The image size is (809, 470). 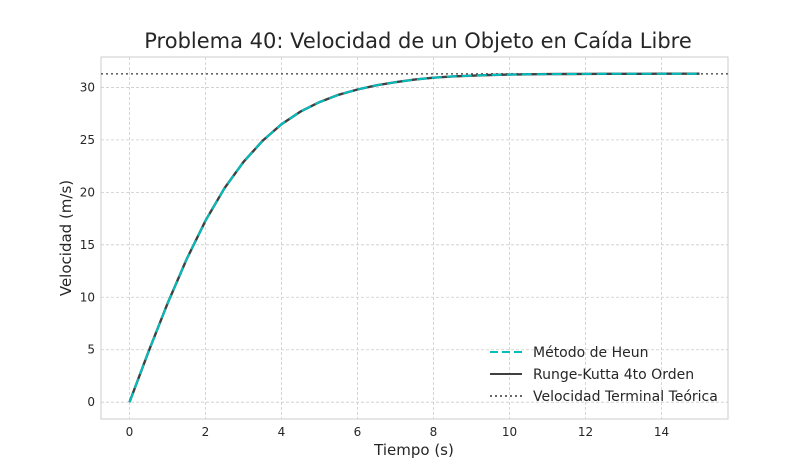 I want to click on y-tick-label: 25, so click(x=87, y=140).